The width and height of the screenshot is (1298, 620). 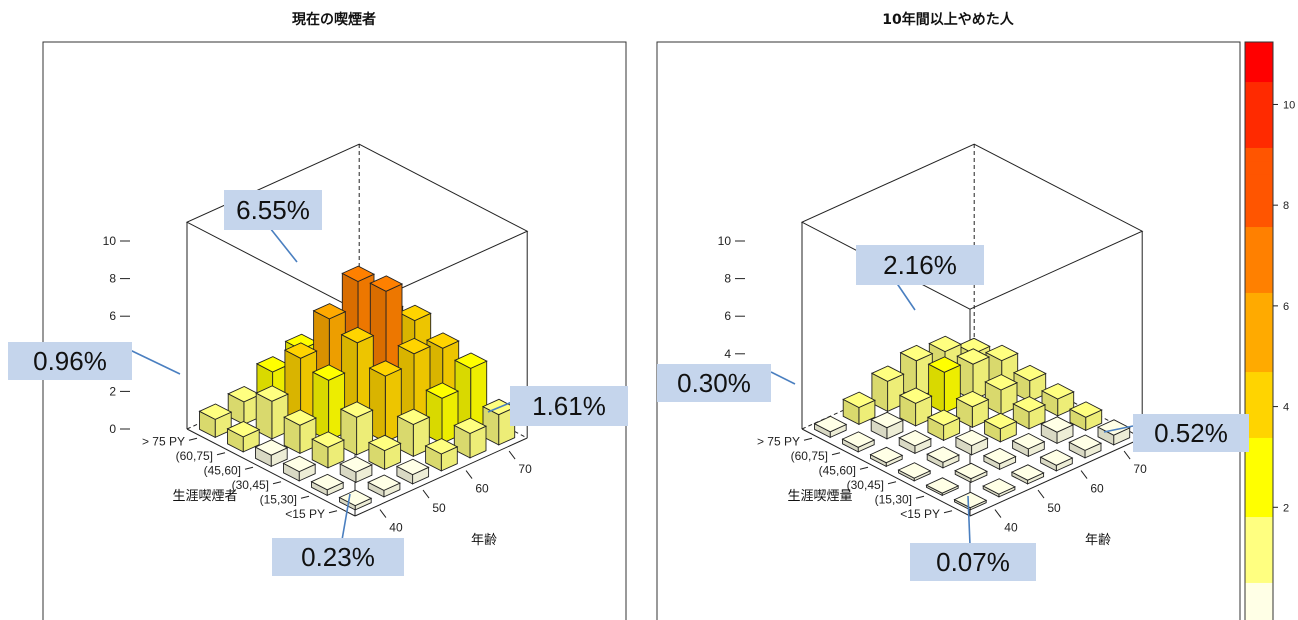 What do you see at coordinates (1286, 408) in the screenshot?
I see `color-key-tick-label: 4` at bounding box center [1286, 408].